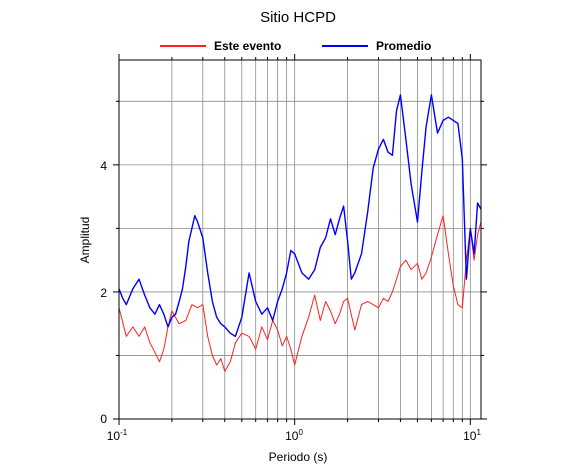 The height and width of the screenshot is (475, 586). Describe the element at coordinates (103, 166) in the screenshot. I see `y-tick-label-4: 4` at that location.